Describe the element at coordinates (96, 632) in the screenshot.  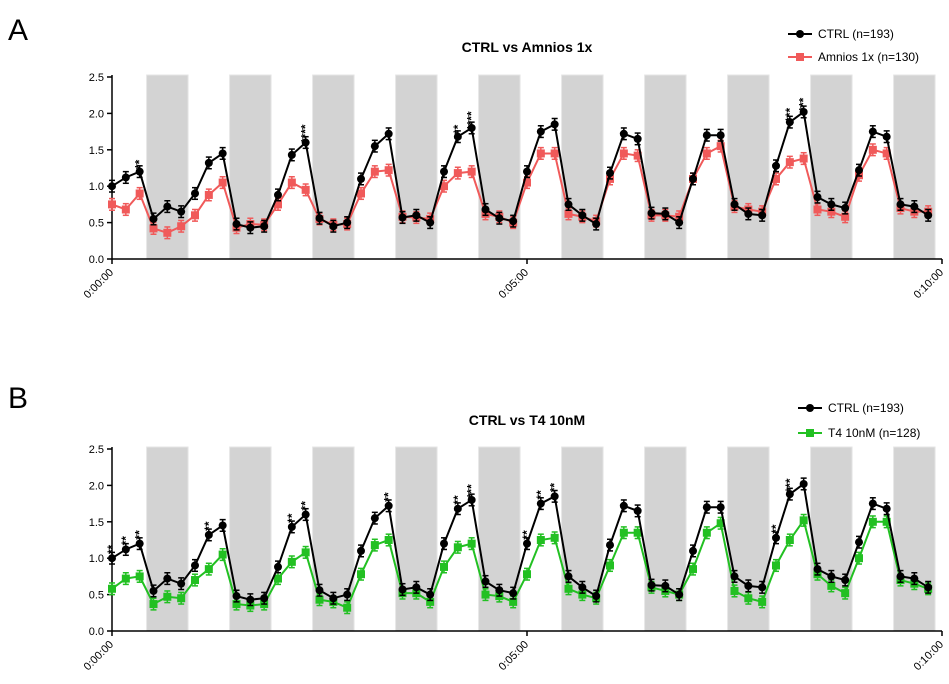
I see `y-tick-label: 0.0` at that location.